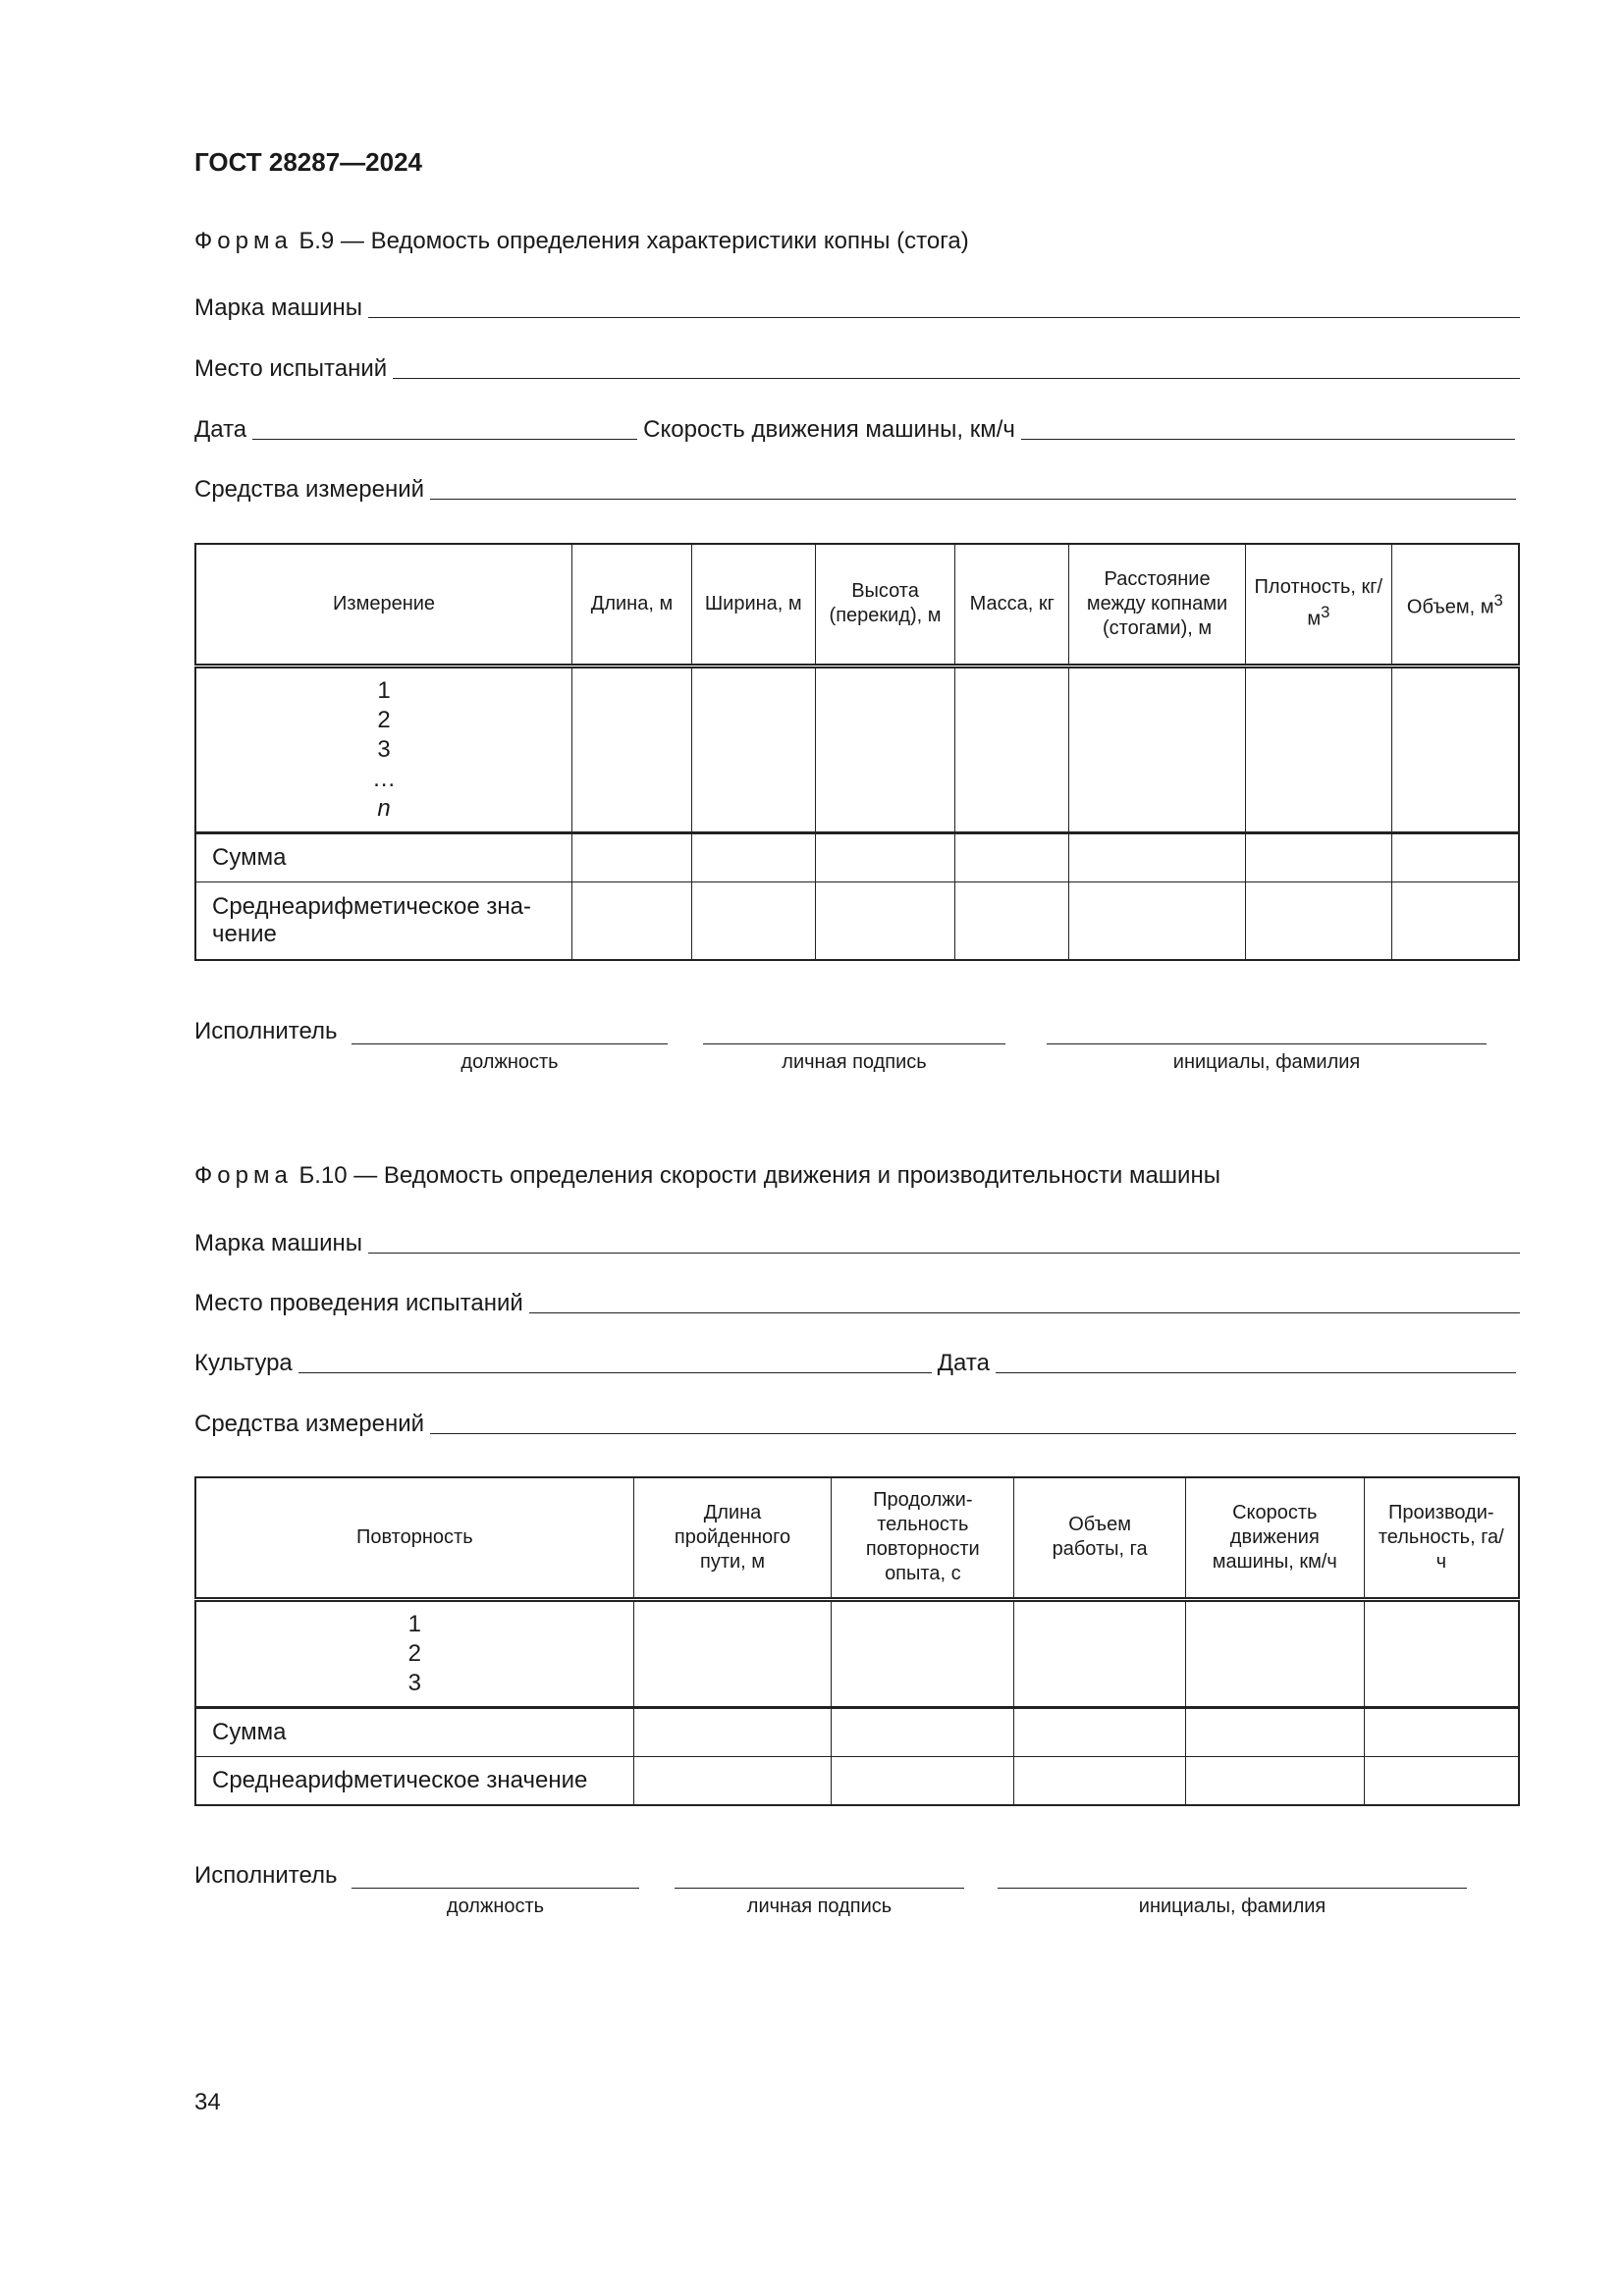 The image size is (1624, 2296). I want to click on date-speed-field: Дата Скорость движения машины, км/ч, so click(854, 429).